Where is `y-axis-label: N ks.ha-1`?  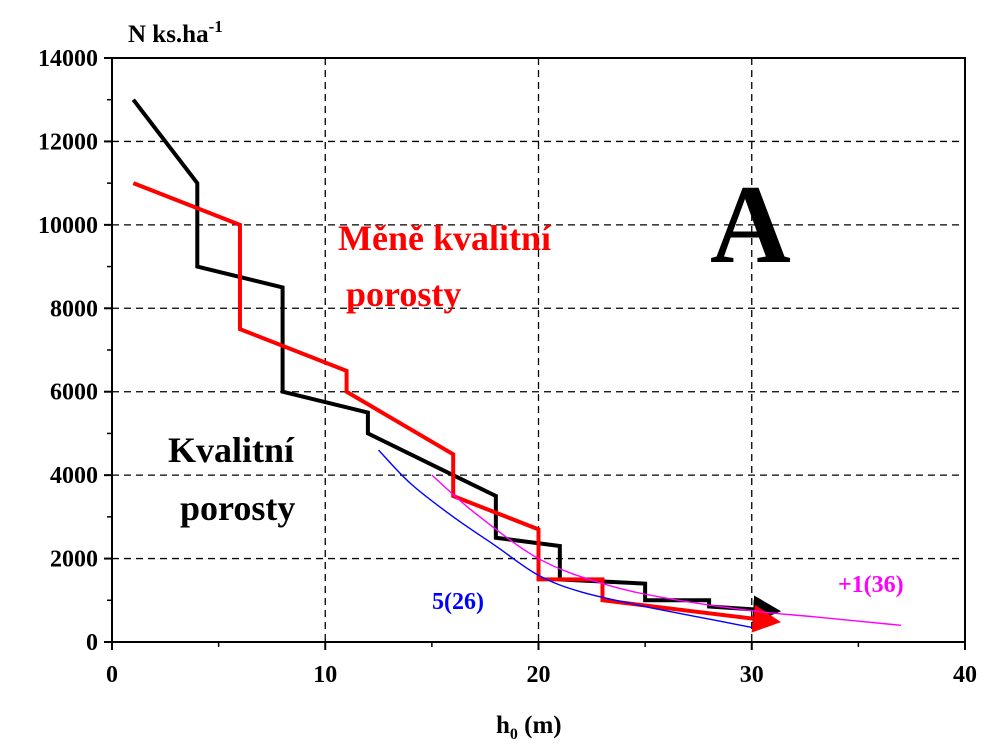 y-axis-label: N ks.ha-1 is located at coordinates (175, 32).